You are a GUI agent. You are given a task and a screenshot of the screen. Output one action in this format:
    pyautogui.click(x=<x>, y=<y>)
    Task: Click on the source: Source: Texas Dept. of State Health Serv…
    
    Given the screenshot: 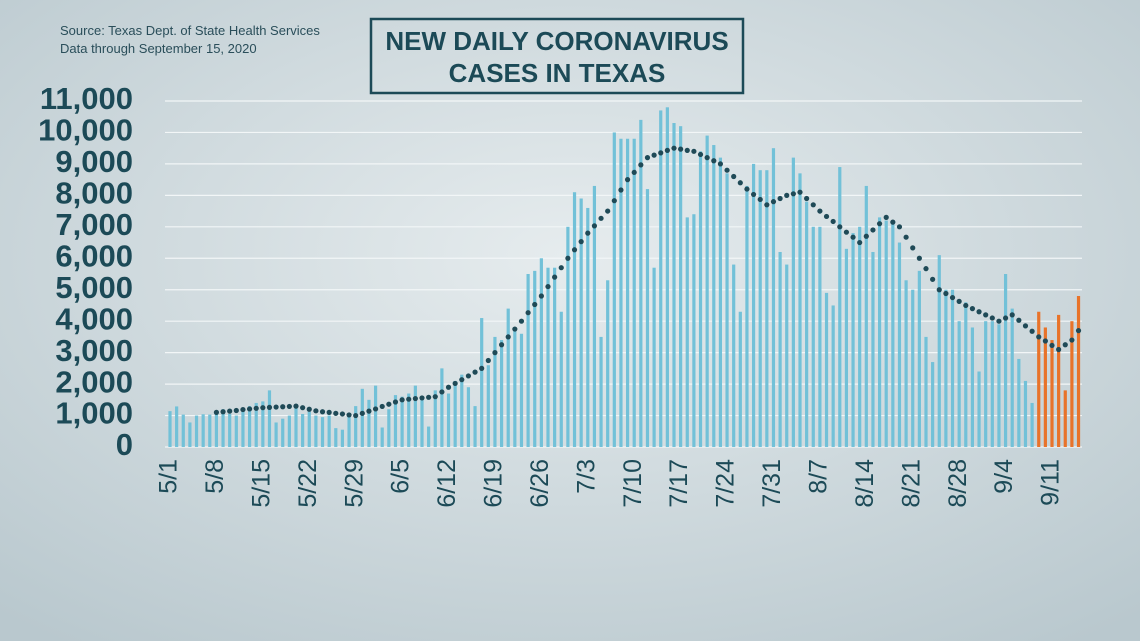 What is the action you would take?
    pyautogui.click(x=190, y=30)
    